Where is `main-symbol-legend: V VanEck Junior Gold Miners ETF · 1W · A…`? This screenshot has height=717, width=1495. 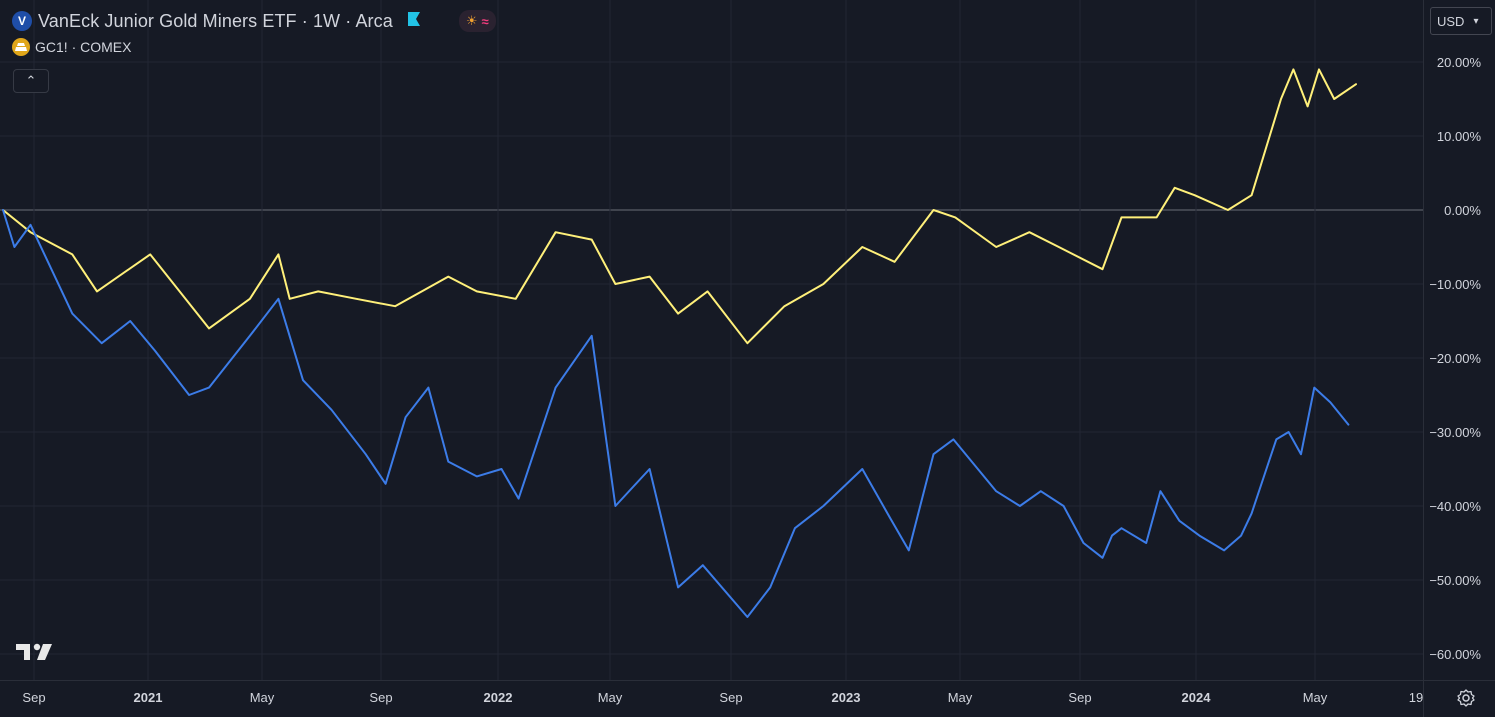 main-symbol-legend: V VanEck Junior Gold Miners ETF · 1W · A… is located at coordinates (254, 21).